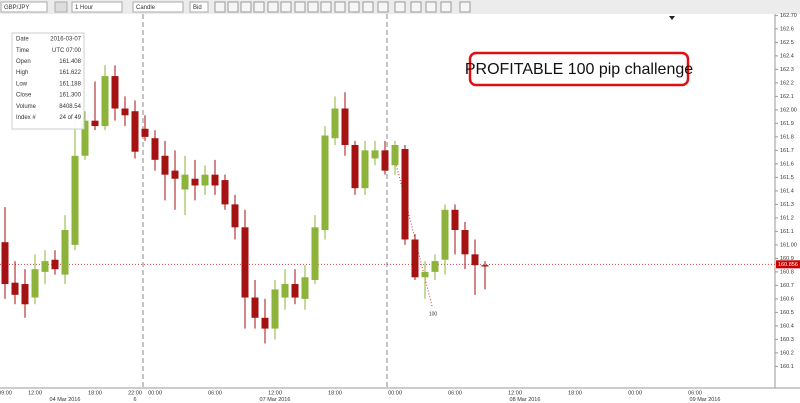  What do you see at coordinates (22, 73) in the screenshot?
I see `info-key: High` at bounding box center [22, 73].